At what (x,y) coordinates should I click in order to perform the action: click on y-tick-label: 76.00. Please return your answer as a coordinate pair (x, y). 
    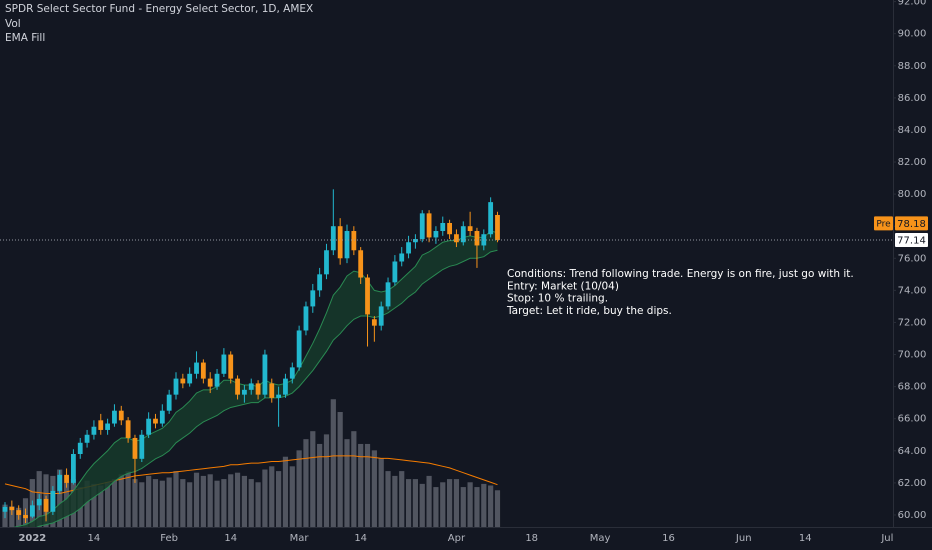
    Looking at the image, I should click on (912, 258).